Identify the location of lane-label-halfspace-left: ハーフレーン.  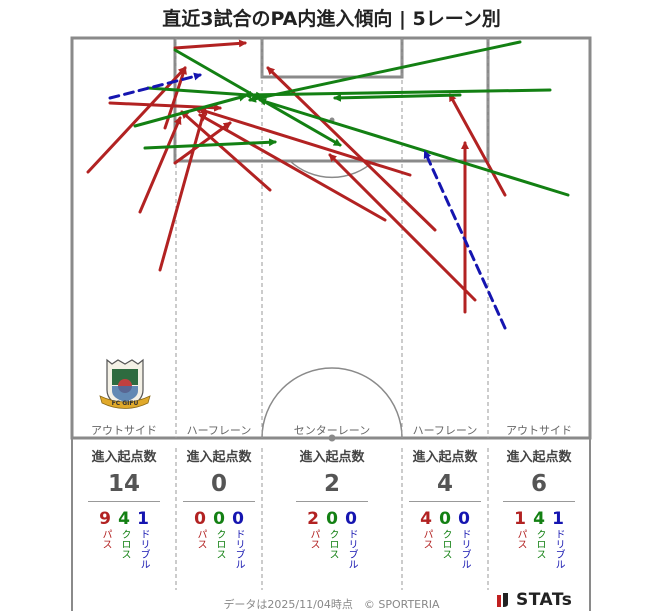
(219, 430).